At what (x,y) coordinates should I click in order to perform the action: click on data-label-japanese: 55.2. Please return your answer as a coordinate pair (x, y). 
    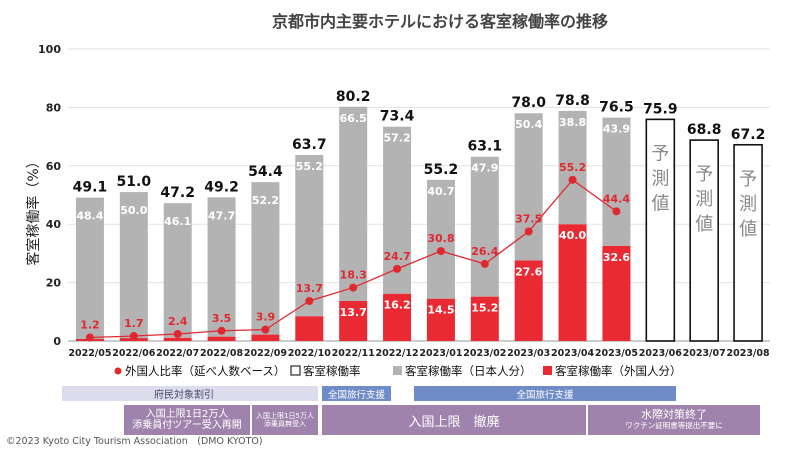
    Looking at the image, I should click on (309, 166).